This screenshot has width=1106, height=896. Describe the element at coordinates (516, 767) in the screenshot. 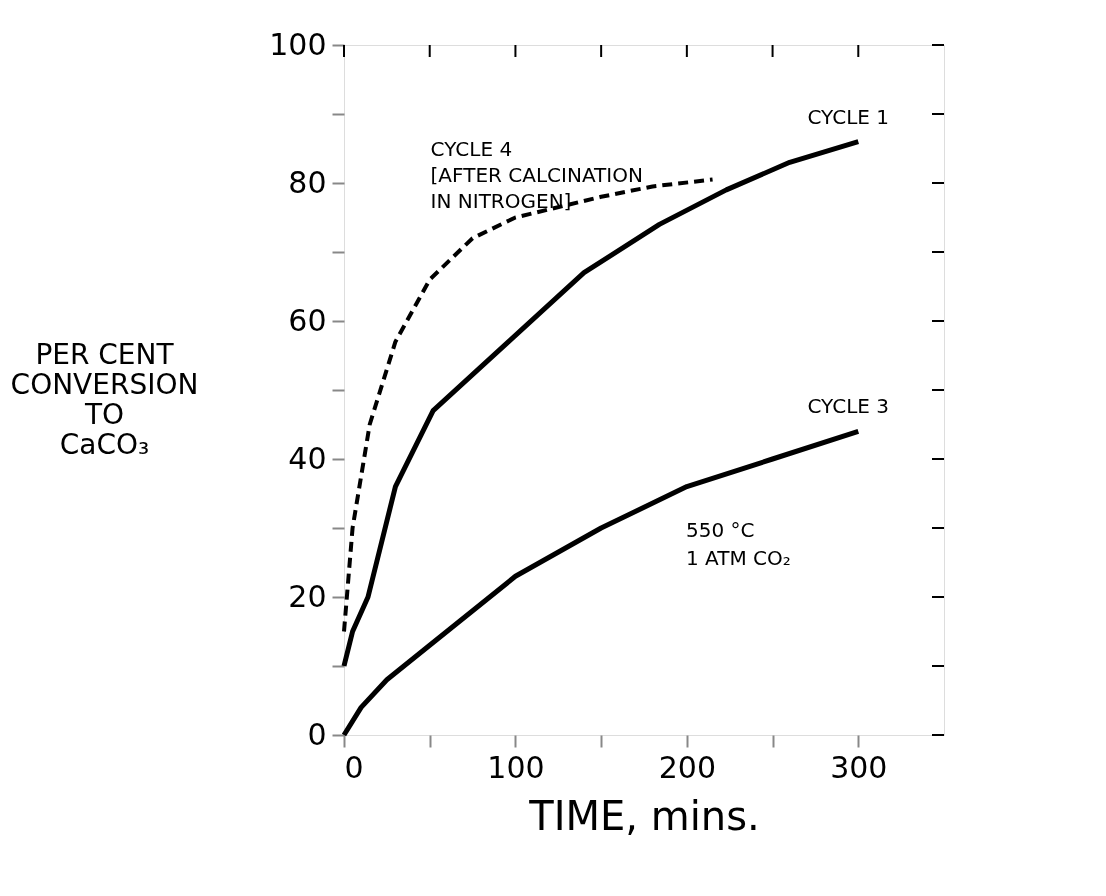

I see `x-tick-label: 100` at that location.